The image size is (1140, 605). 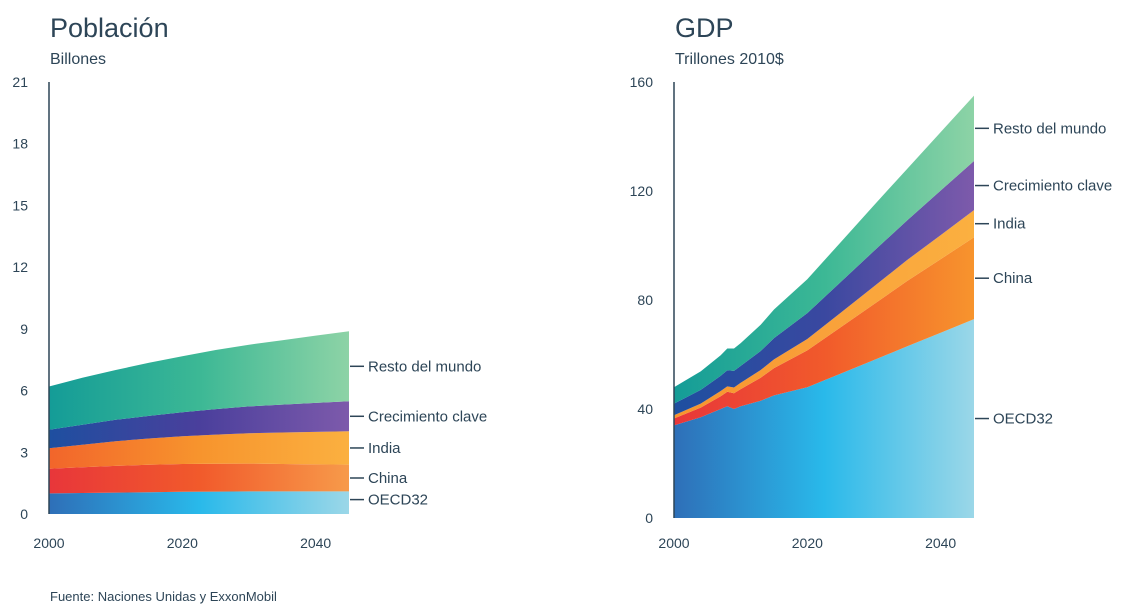 What do you see at coordinates (78, 59) in the screenshot?
I see `population-subtitle: Billones` at bounding box center [78, 59].